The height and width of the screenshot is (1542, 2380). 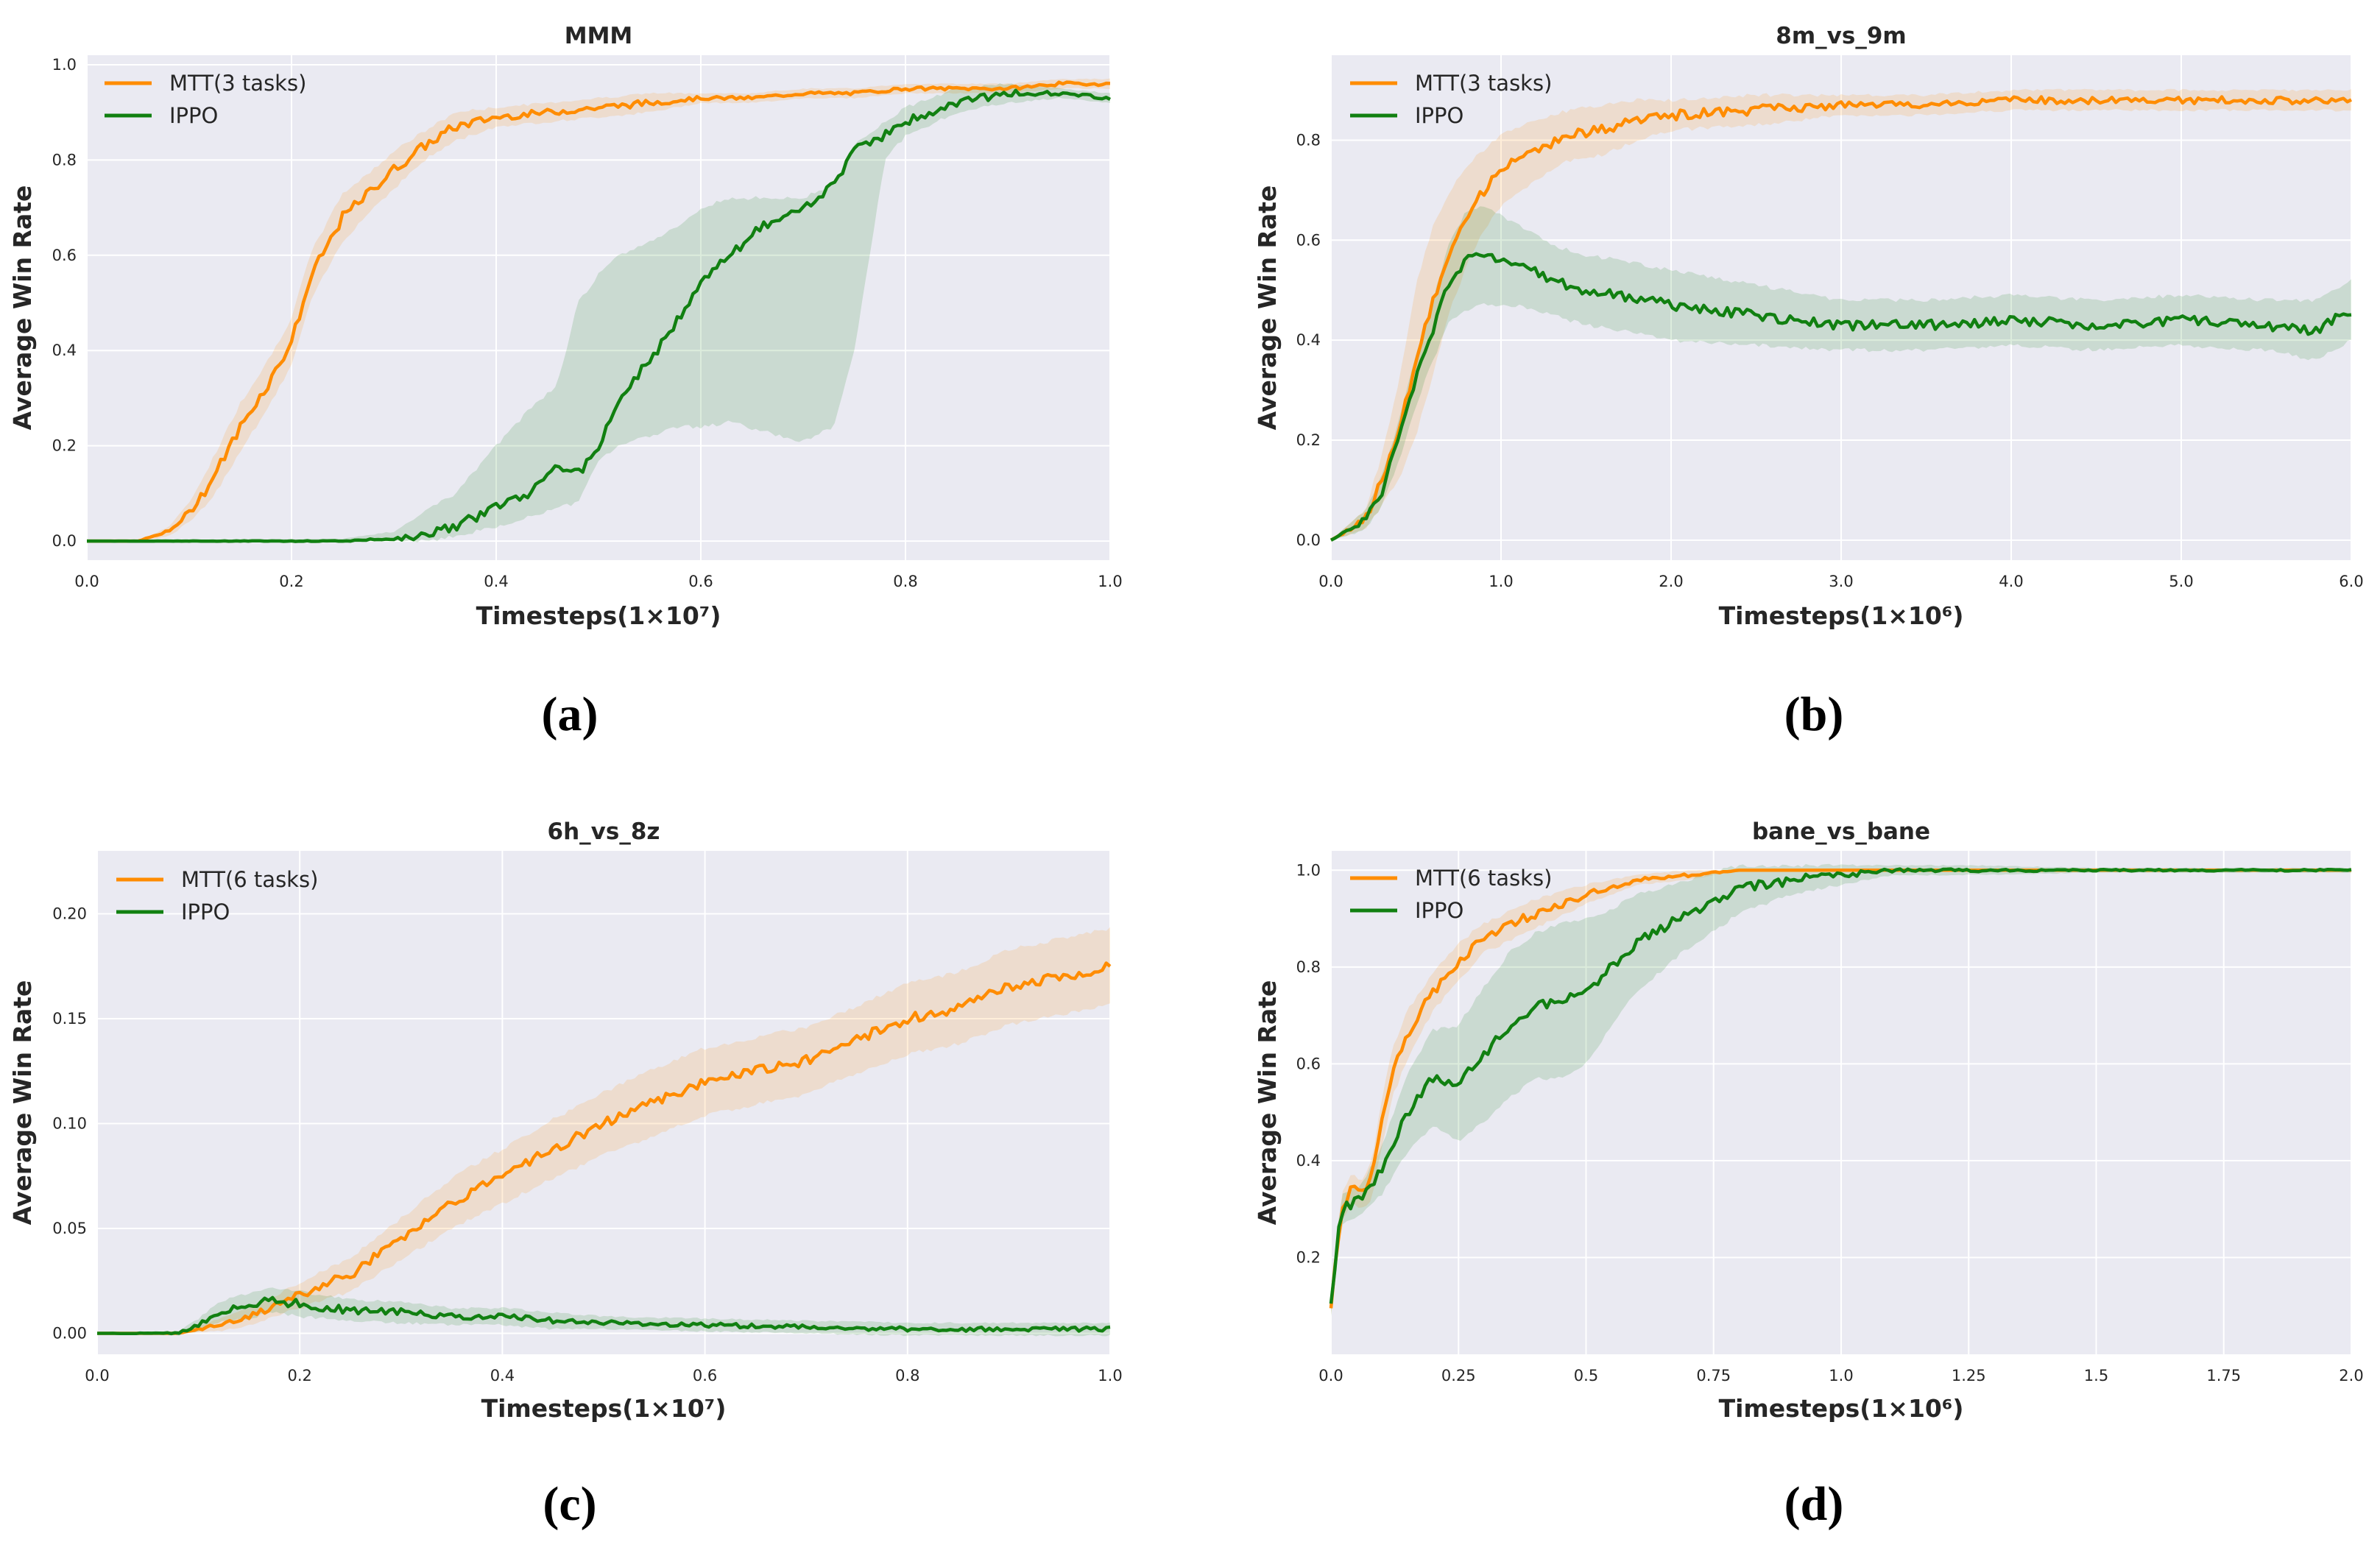 I want to click on plot-title: bane_vs_bane, so click(x=1841, y=832).